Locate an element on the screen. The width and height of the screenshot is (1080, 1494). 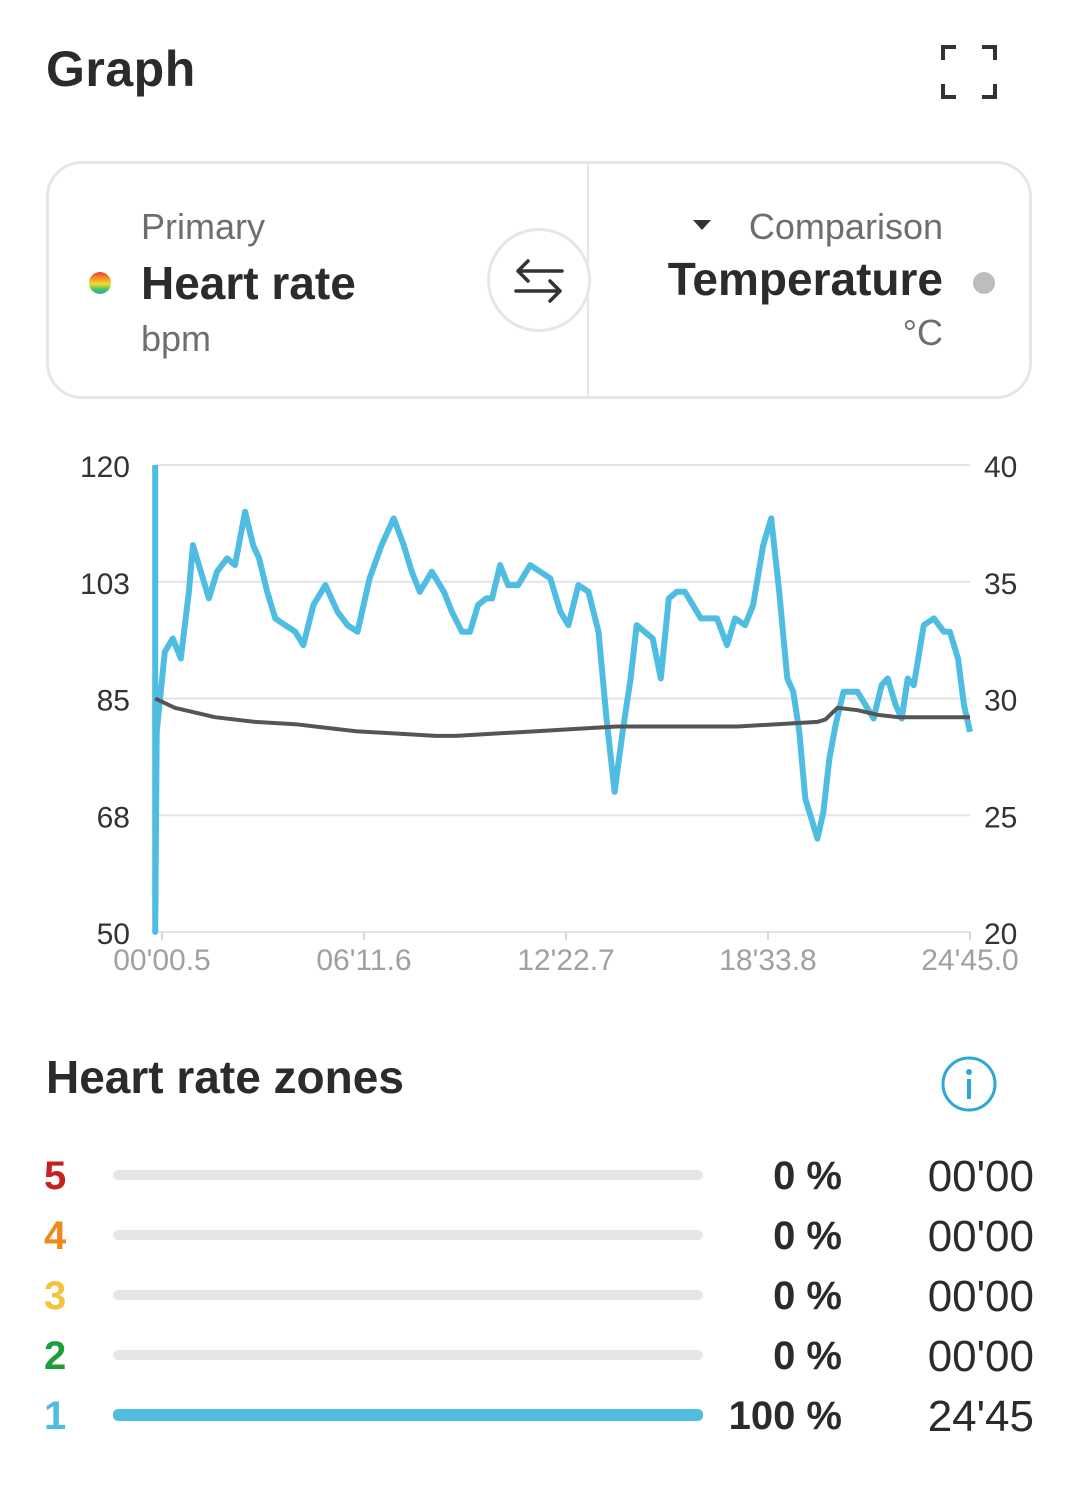
zone-row-3: 3 0 % 00'00 is located at coordinates (540, 1300).